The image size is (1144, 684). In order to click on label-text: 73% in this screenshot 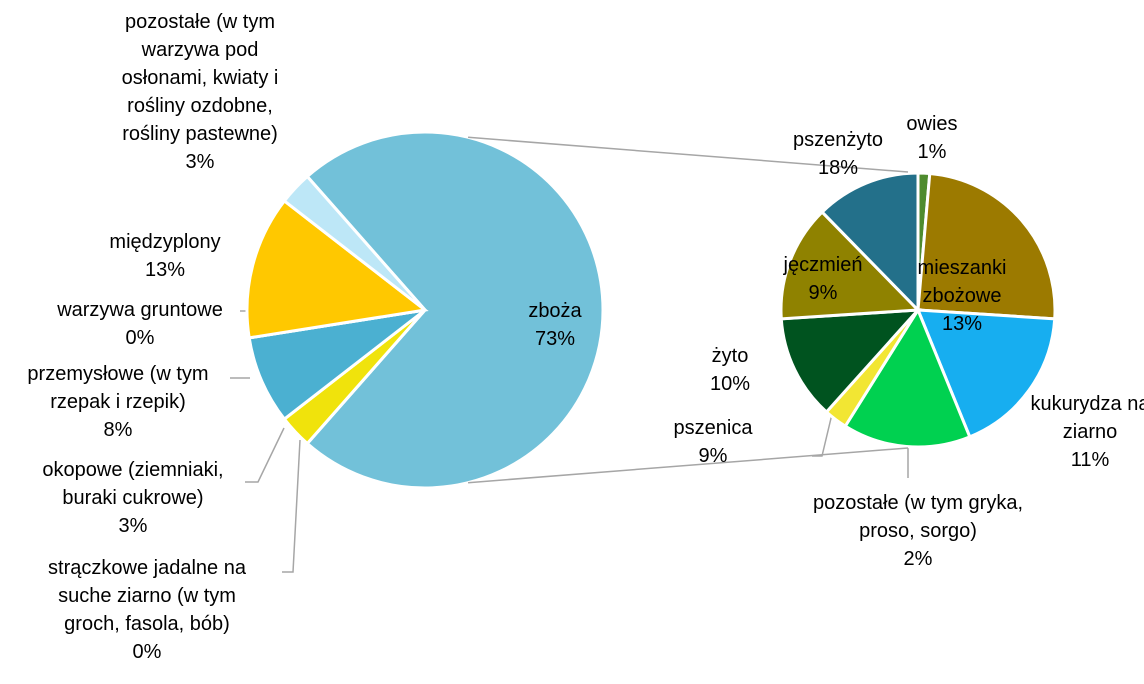, I will do `click(555, 339)`.